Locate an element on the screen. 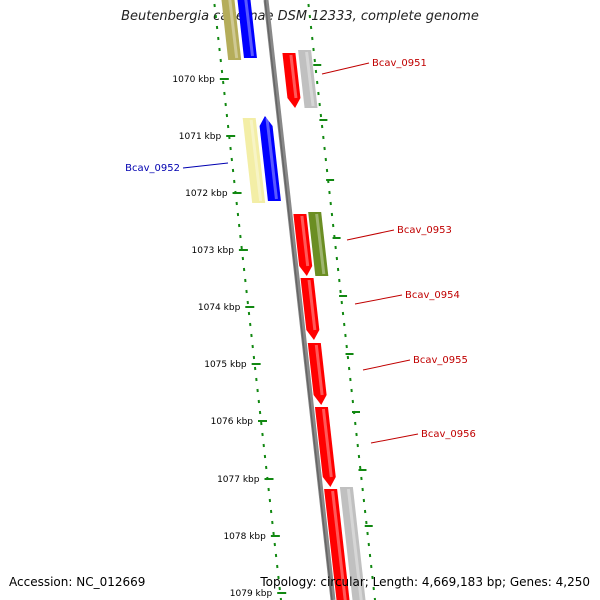 The image size is (600, 600). gene-bcav-0952-body is located at coordinates (270, 158).